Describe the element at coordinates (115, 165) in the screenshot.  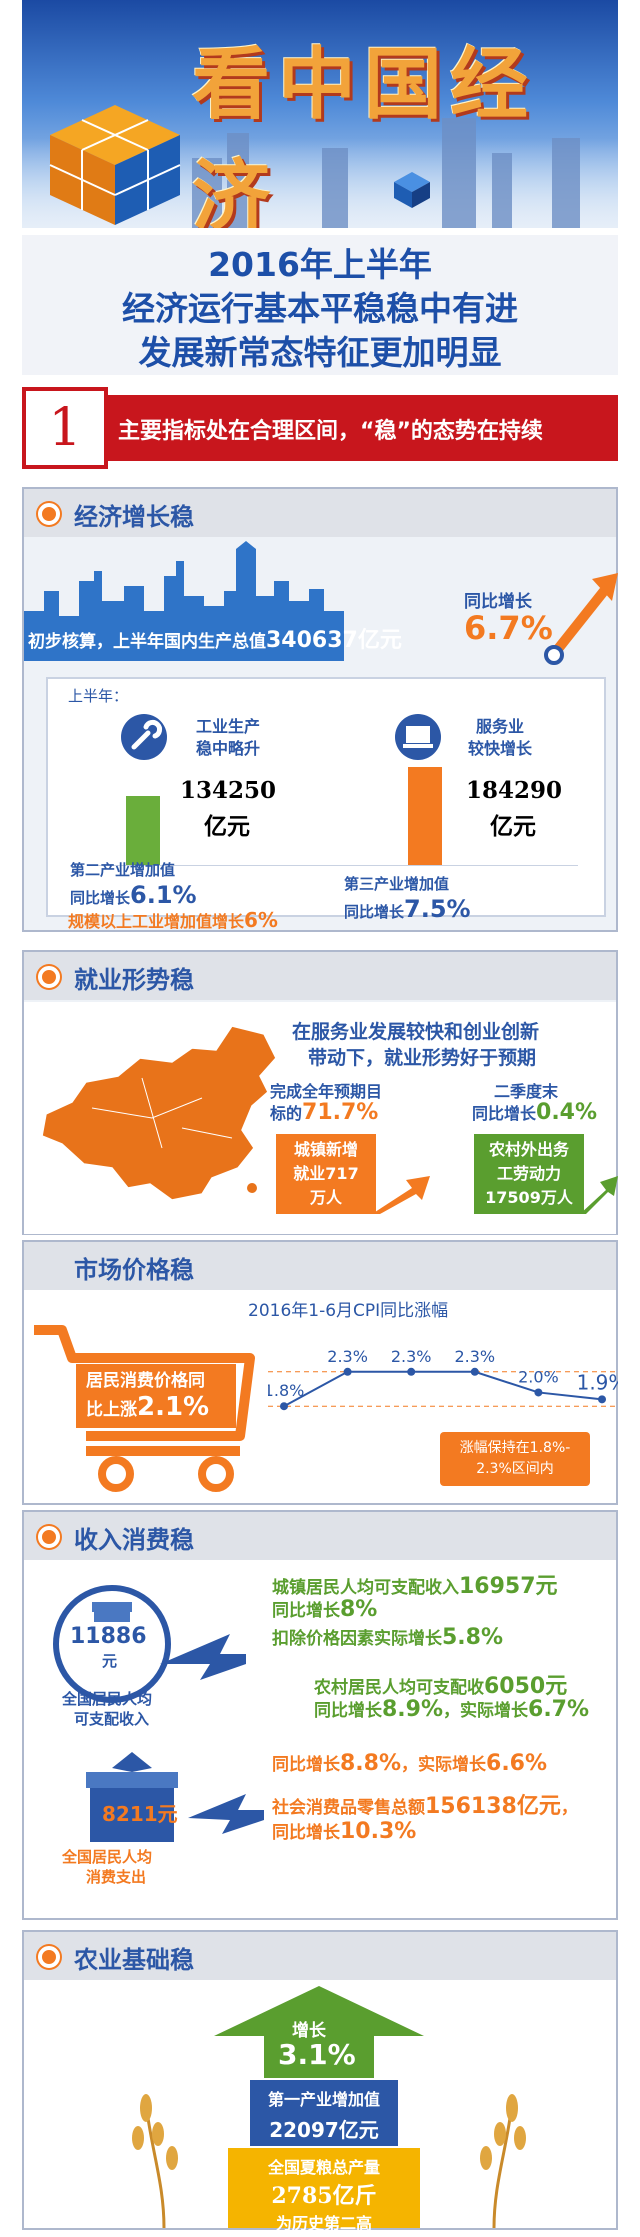
I see `cube-stack-icon` at that location.